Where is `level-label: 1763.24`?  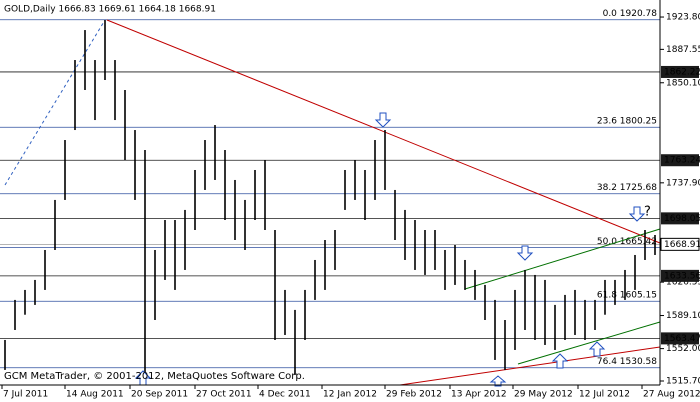
level-label: 1763.24 is located at coordinates (682, 161).